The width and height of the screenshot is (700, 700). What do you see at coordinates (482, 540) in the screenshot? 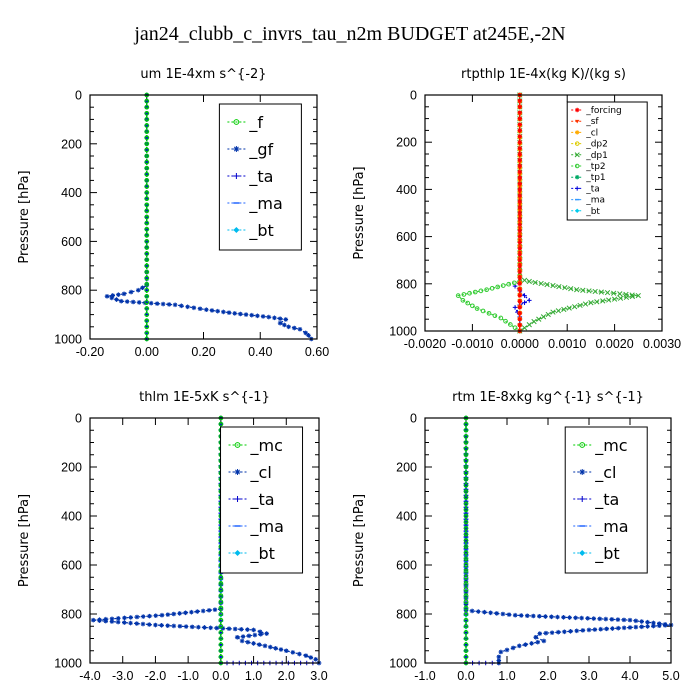
I see `series-ta` at bounding box center [482, 540].